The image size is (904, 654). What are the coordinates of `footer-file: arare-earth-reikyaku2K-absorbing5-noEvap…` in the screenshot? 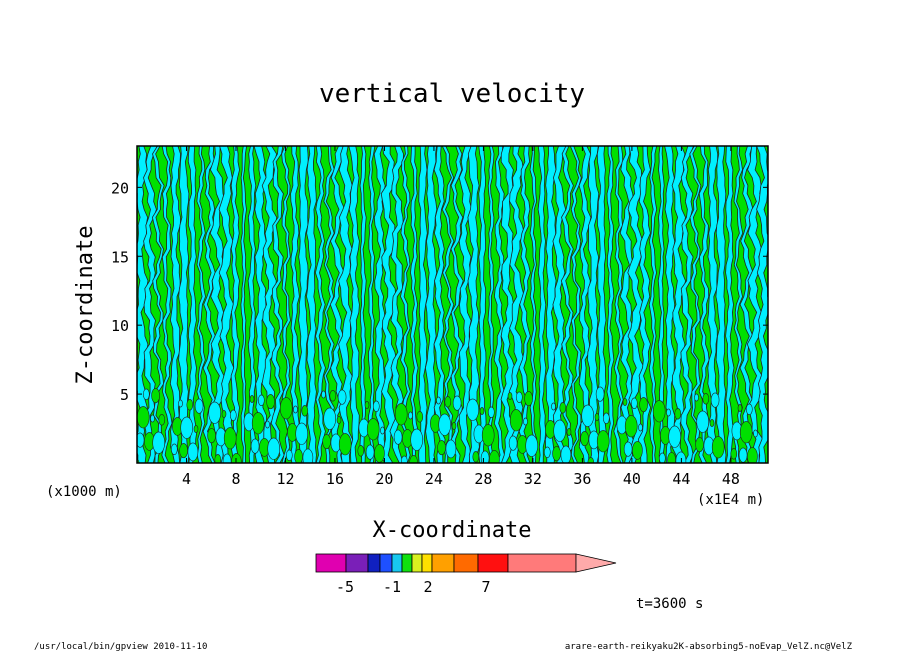 It's located at (708, 647).